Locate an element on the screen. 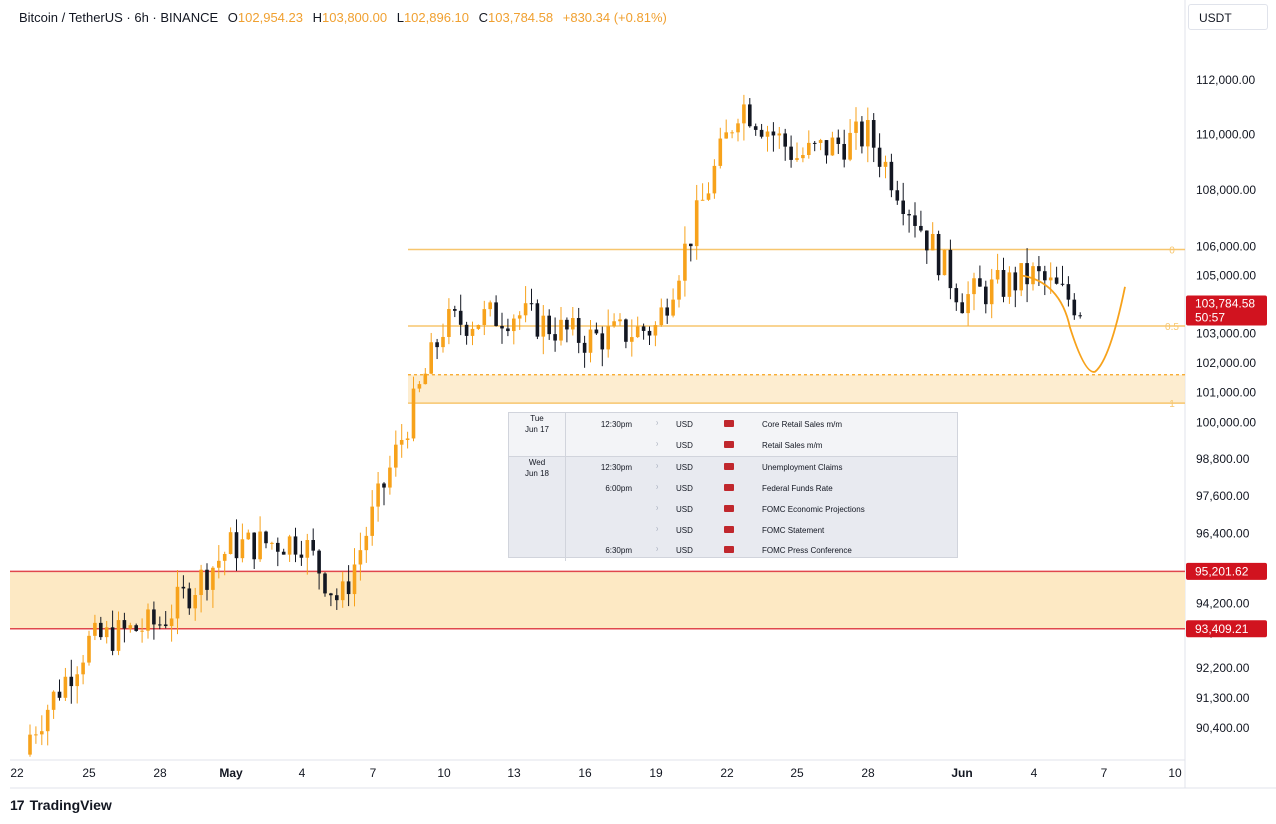 The width and height of the screenshot is (1276, 824). event-name: Federal Funds Rate is located at coordinates (797, 489).